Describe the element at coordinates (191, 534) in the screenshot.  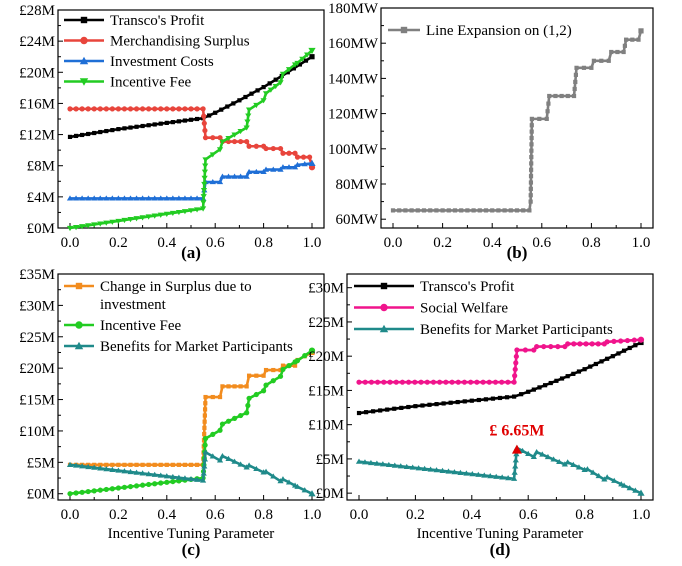
I see `x-axis-label: Incentive Tuning Parameter` at that location.